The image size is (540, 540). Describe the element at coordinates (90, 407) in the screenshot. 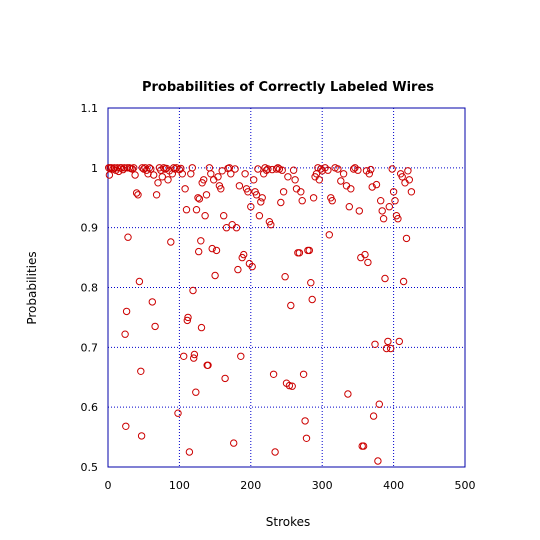

I see `y-tick-label: 0.6` at that location.